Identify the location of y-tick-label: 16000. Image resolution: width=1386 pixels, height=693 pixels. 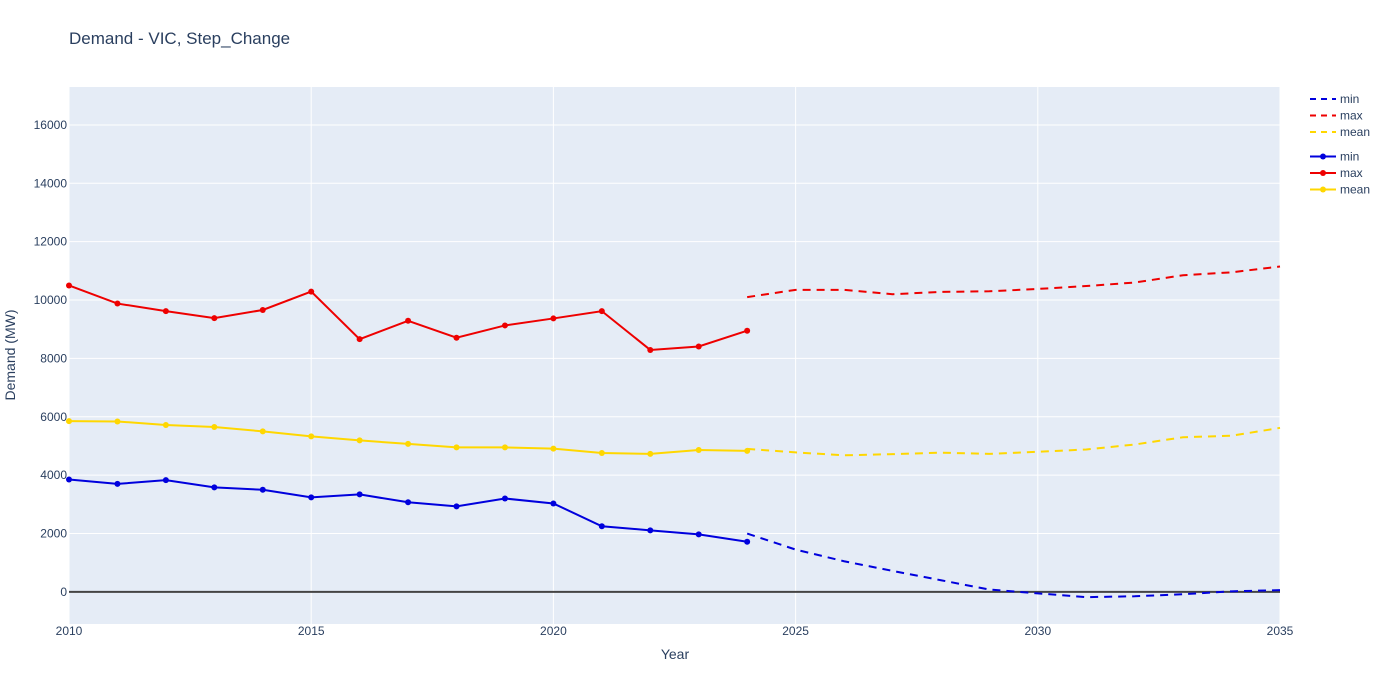
(51, 125).